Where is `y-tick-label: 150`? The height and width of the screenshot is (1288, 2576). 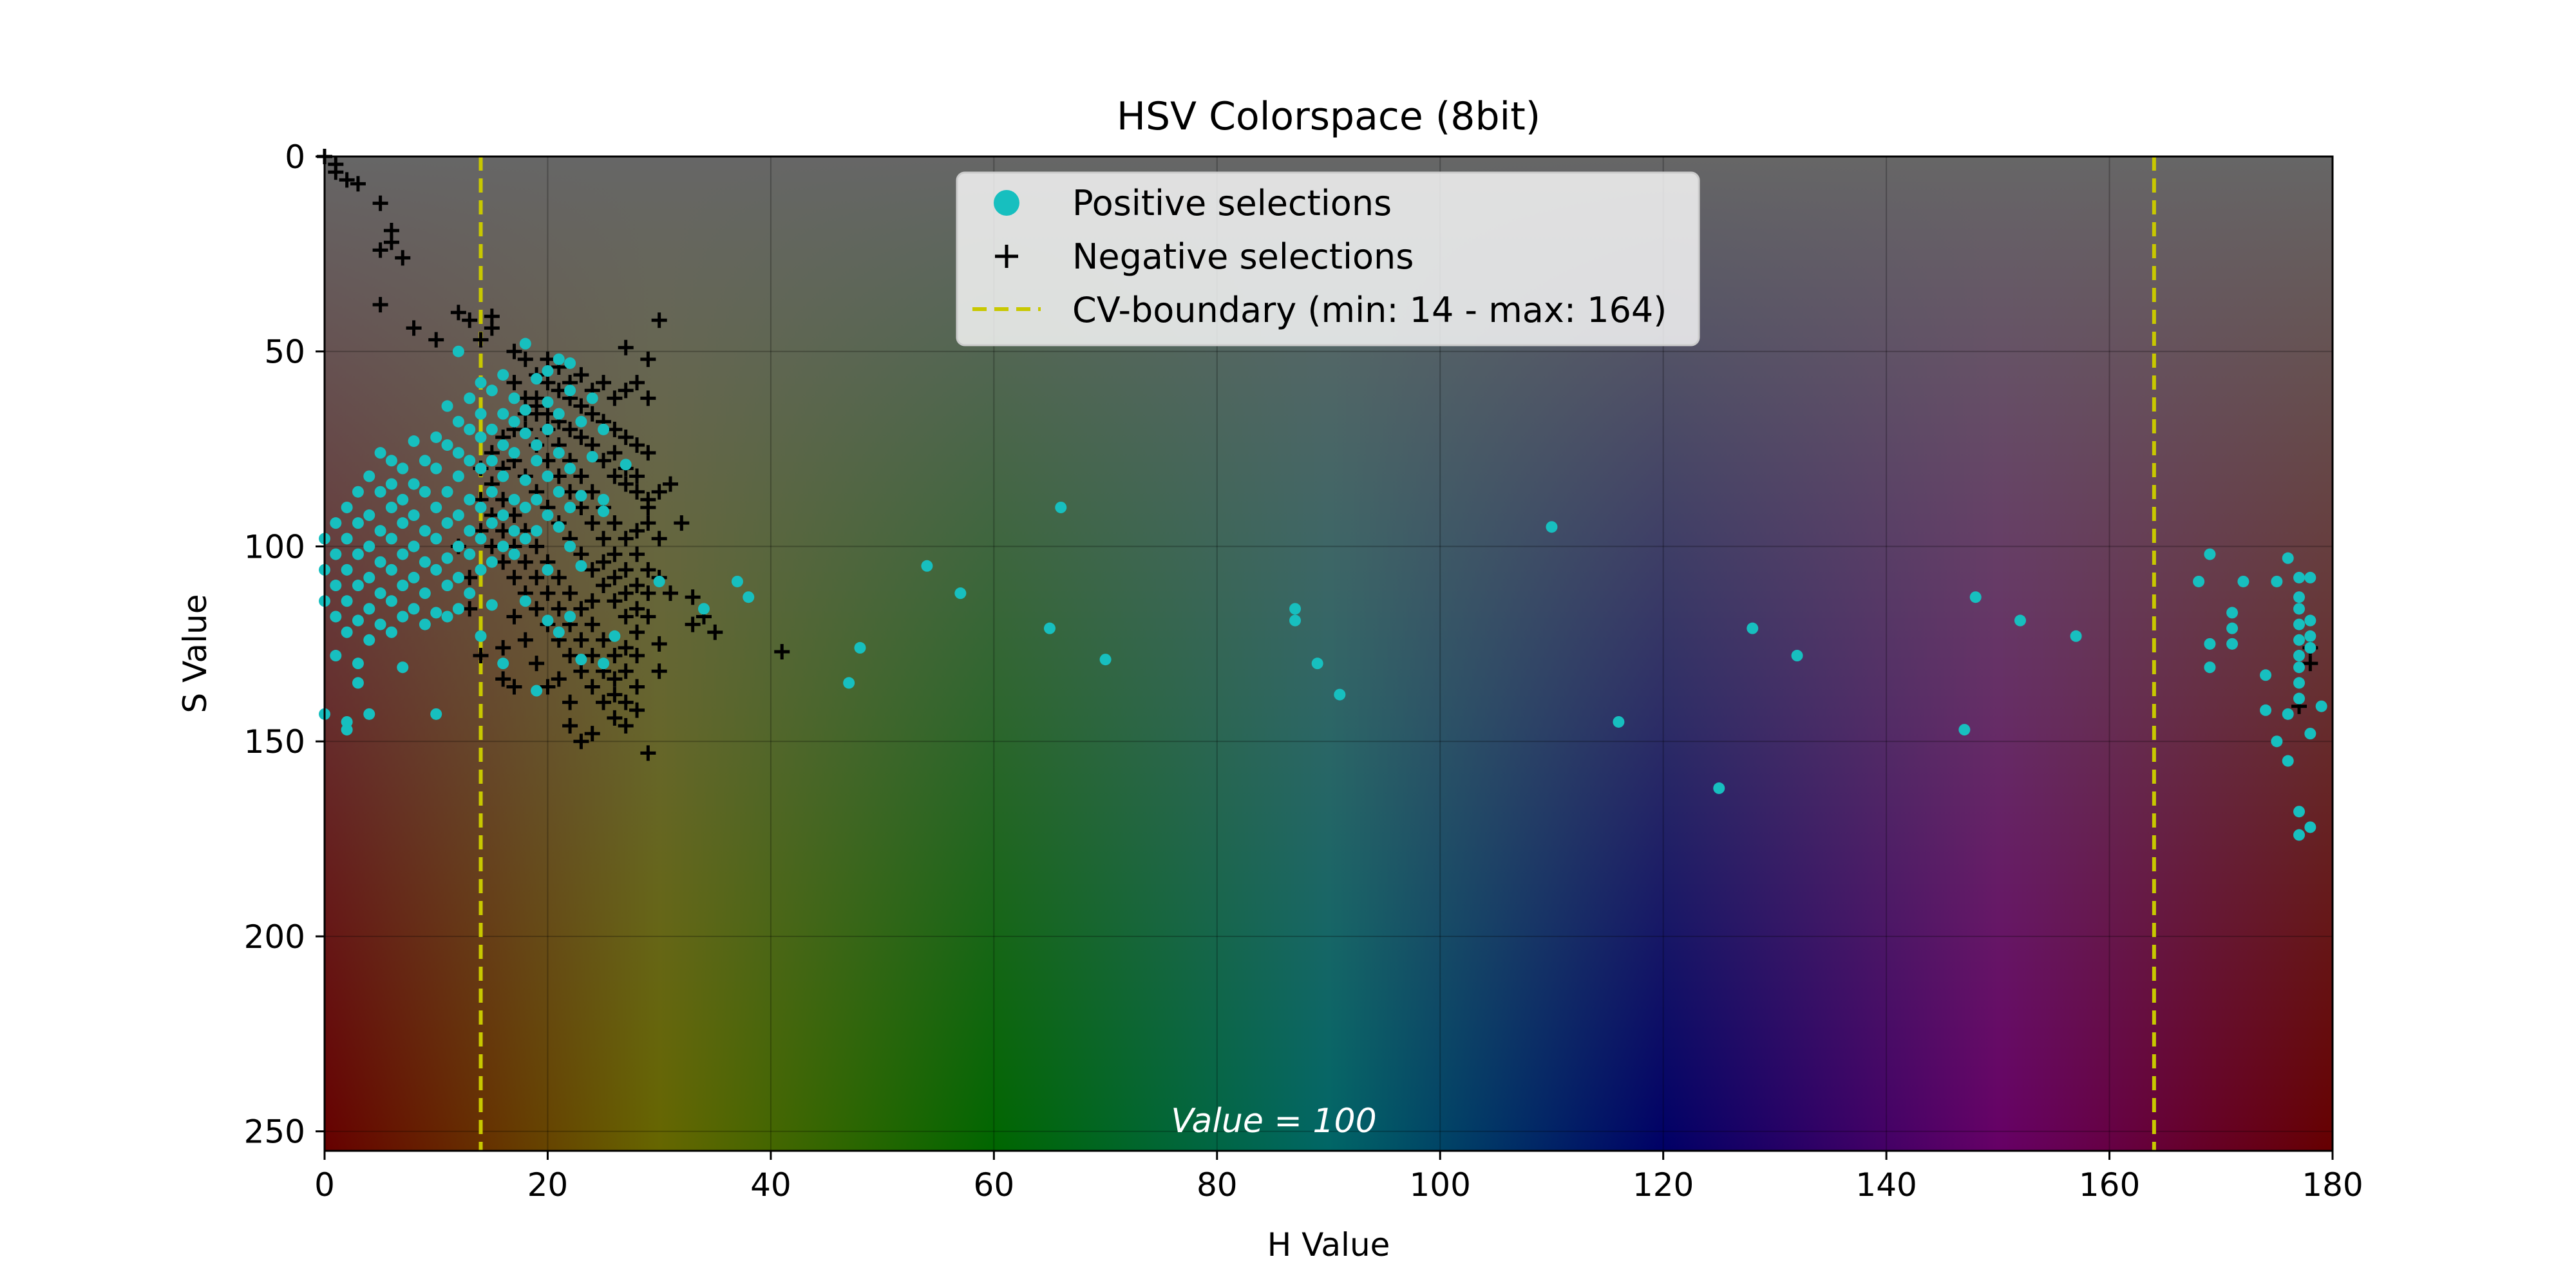 y-tick-label: 150 is located at coordinates (274, 742).